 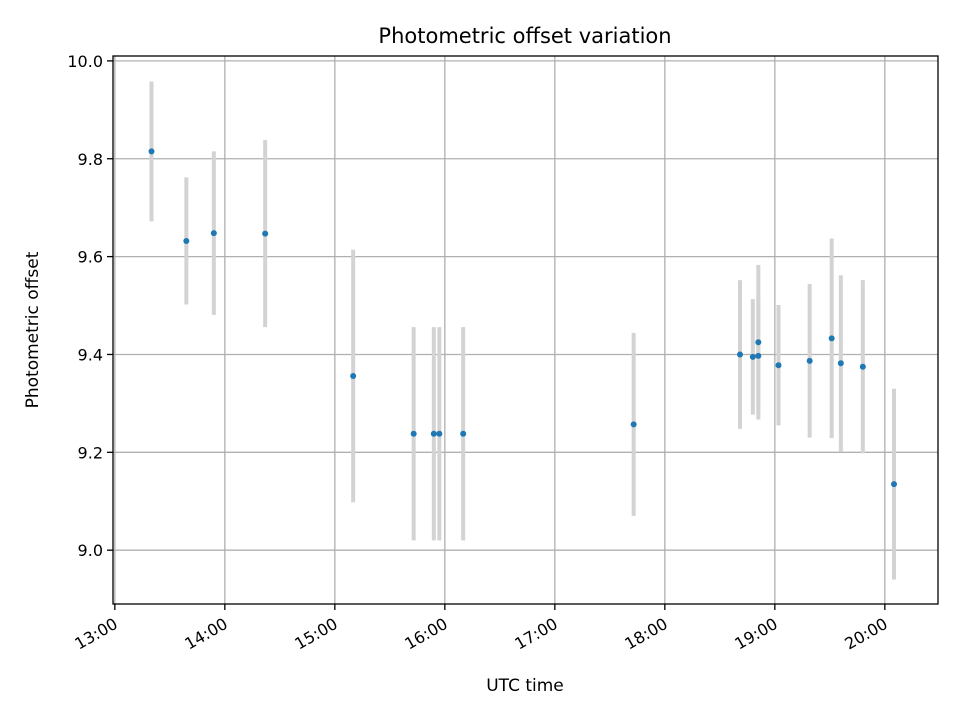 What do you see at coordinates (645, 634) in the screenshot?
I see `x-tick-label: 18:00` at bounding box center [645, 634].